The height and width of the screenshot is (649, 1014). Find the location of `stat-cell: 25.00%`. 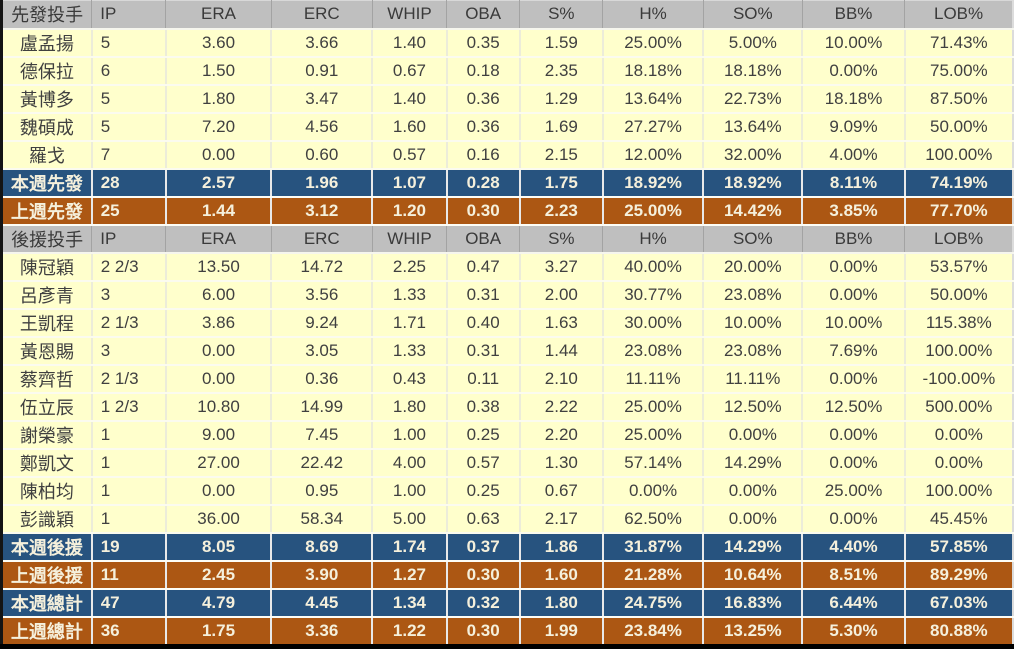

stat-cell: 25.00% is located at coordinates (653, 435).